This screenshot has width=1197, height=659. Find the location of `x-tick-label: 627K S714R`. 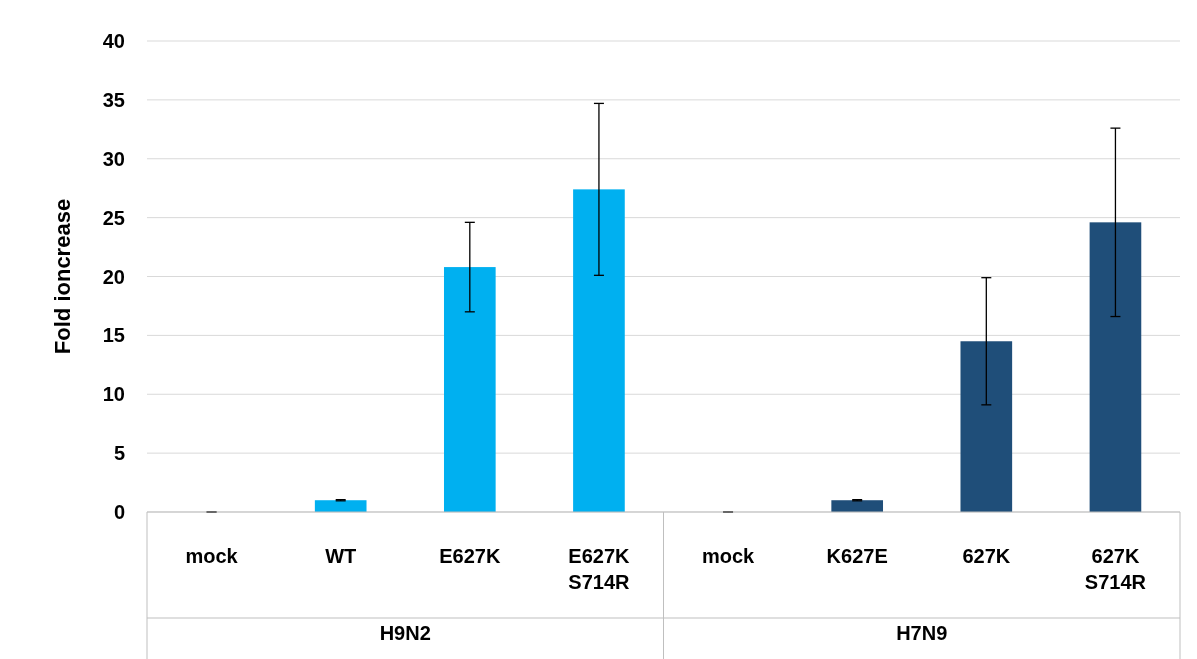

x-tick-label: 627K S714R is located at coordinates (1115, 569).